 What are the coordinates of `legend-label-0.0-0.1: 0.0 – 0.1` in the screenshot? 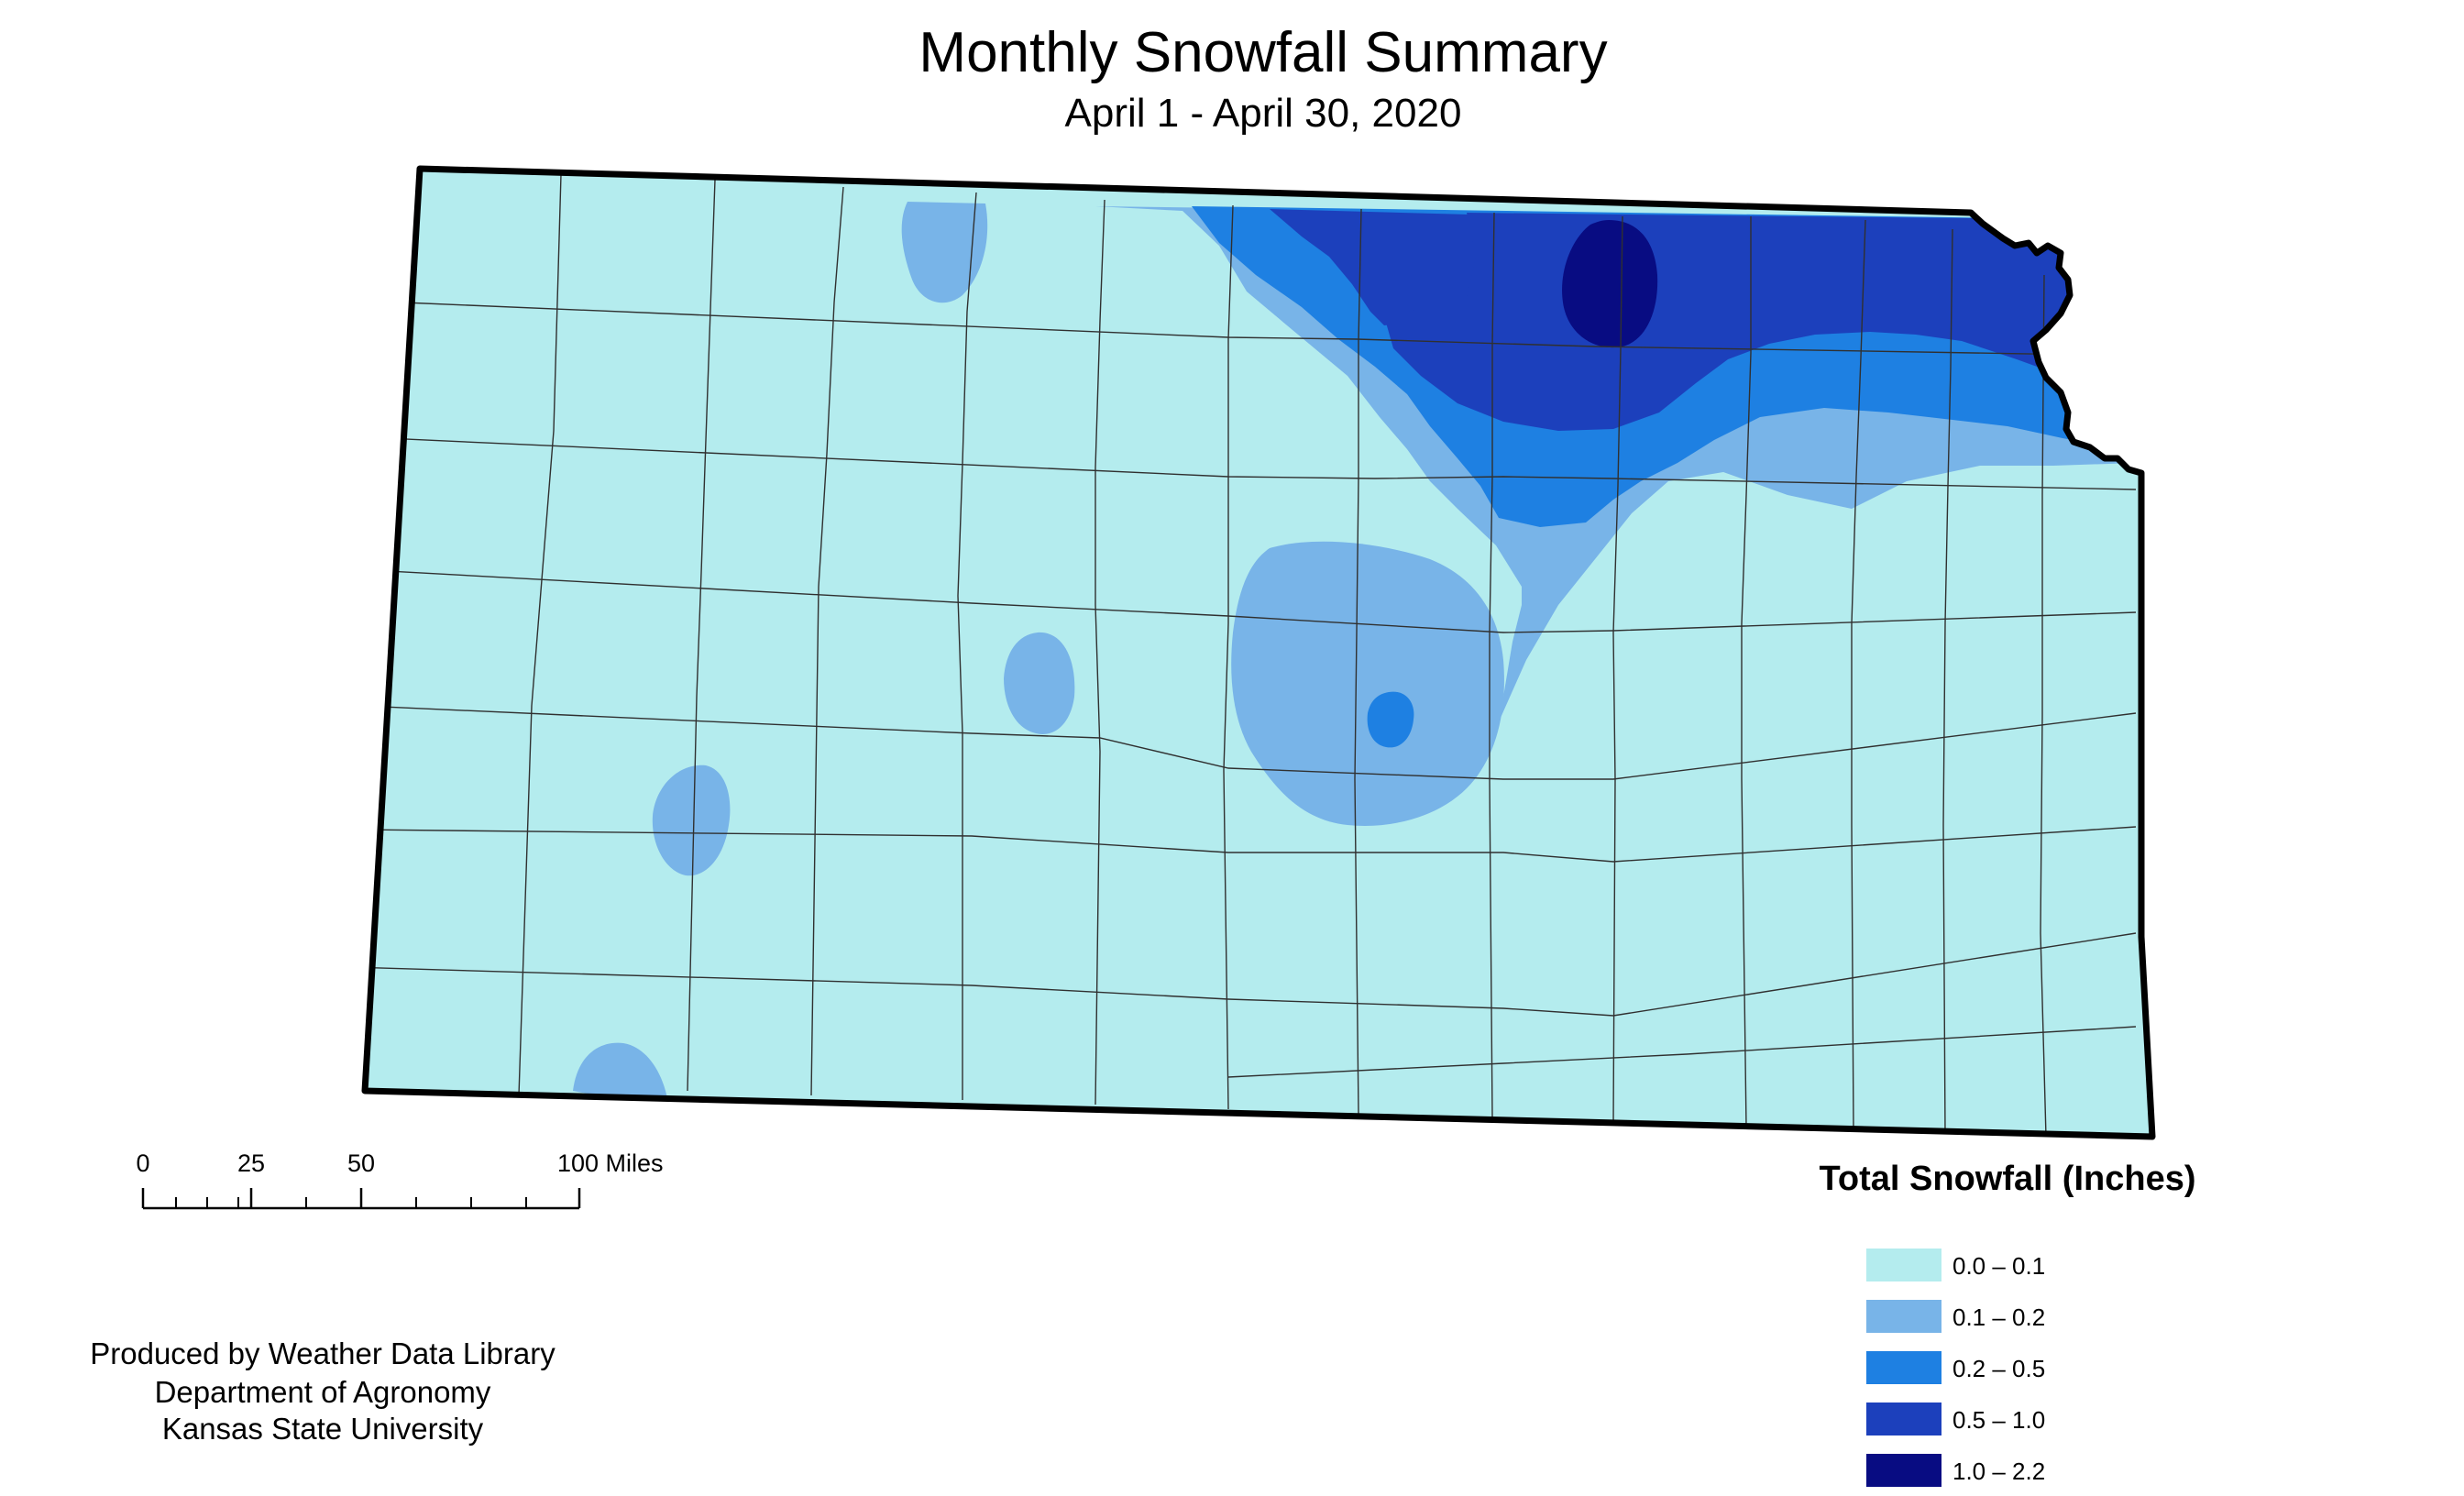 It's located at (1998, 1266).